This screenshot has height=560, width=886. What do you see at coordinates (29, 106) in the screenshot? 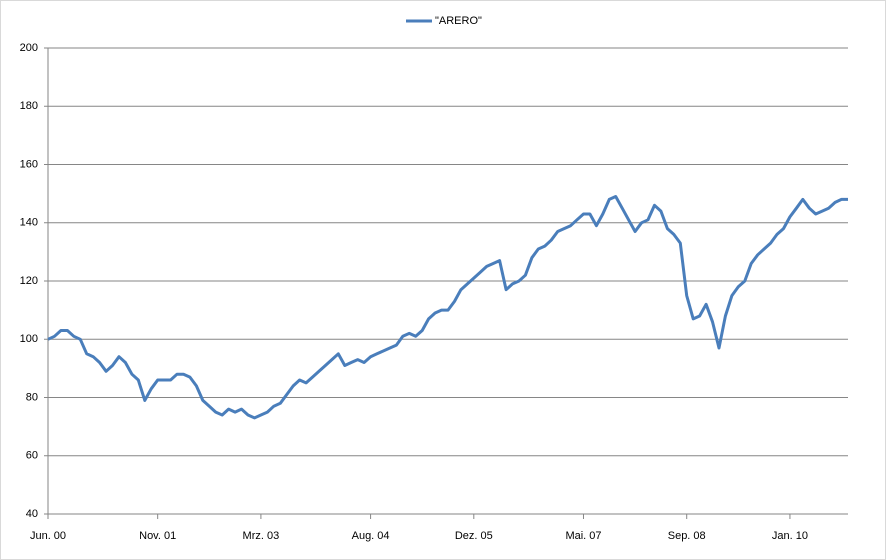
I see `y-tick-label: 180` at bounding box center [29, 106].